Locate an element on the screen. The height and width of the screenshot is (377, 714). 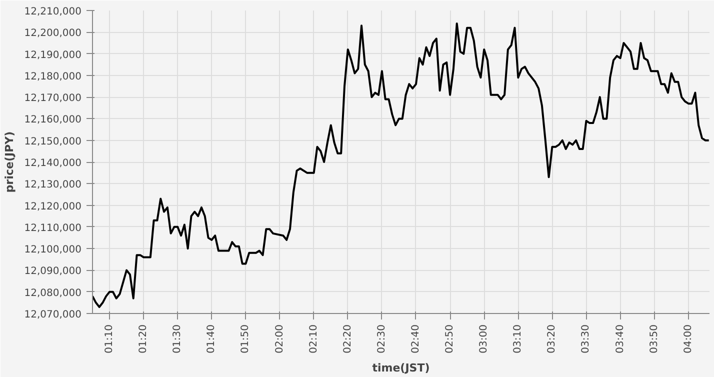
x-tick-label: 03:40 is located at coordinates (620, 339).